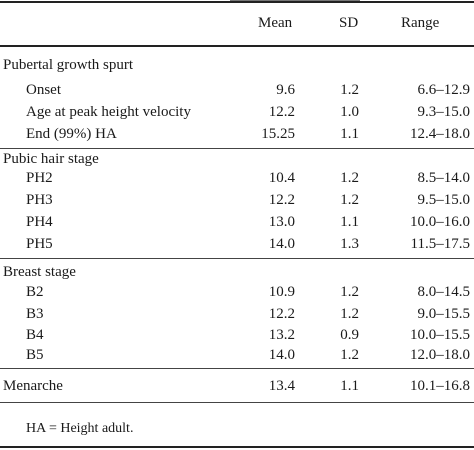 The image size is (474, 450). I want to click on column-header-range: Range, so click(420, 23).